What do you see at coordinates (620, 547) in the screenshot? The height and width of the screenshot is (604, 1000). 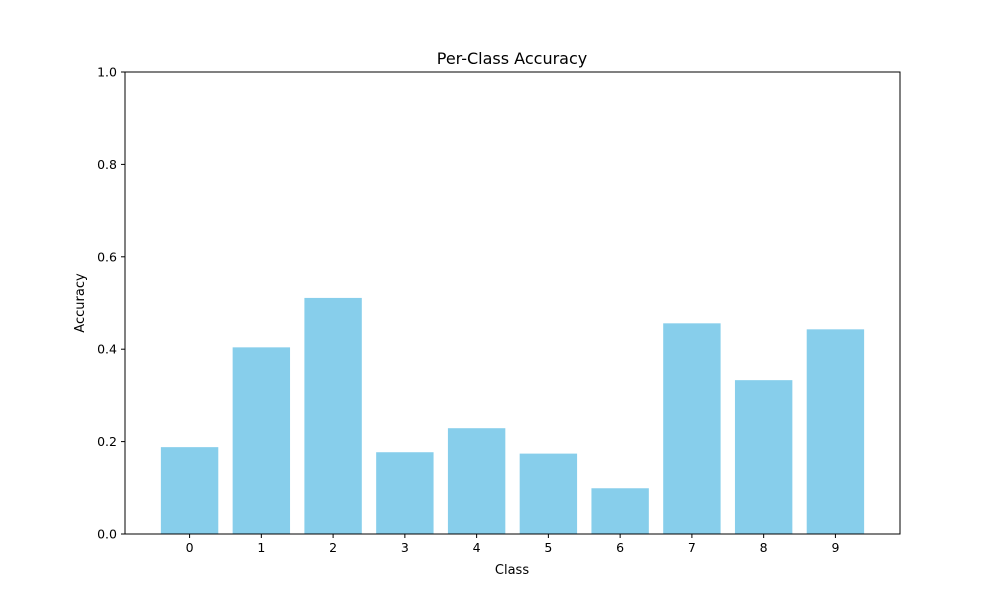 I see `x-tick-label: 6` at bounding box center [620, 547].